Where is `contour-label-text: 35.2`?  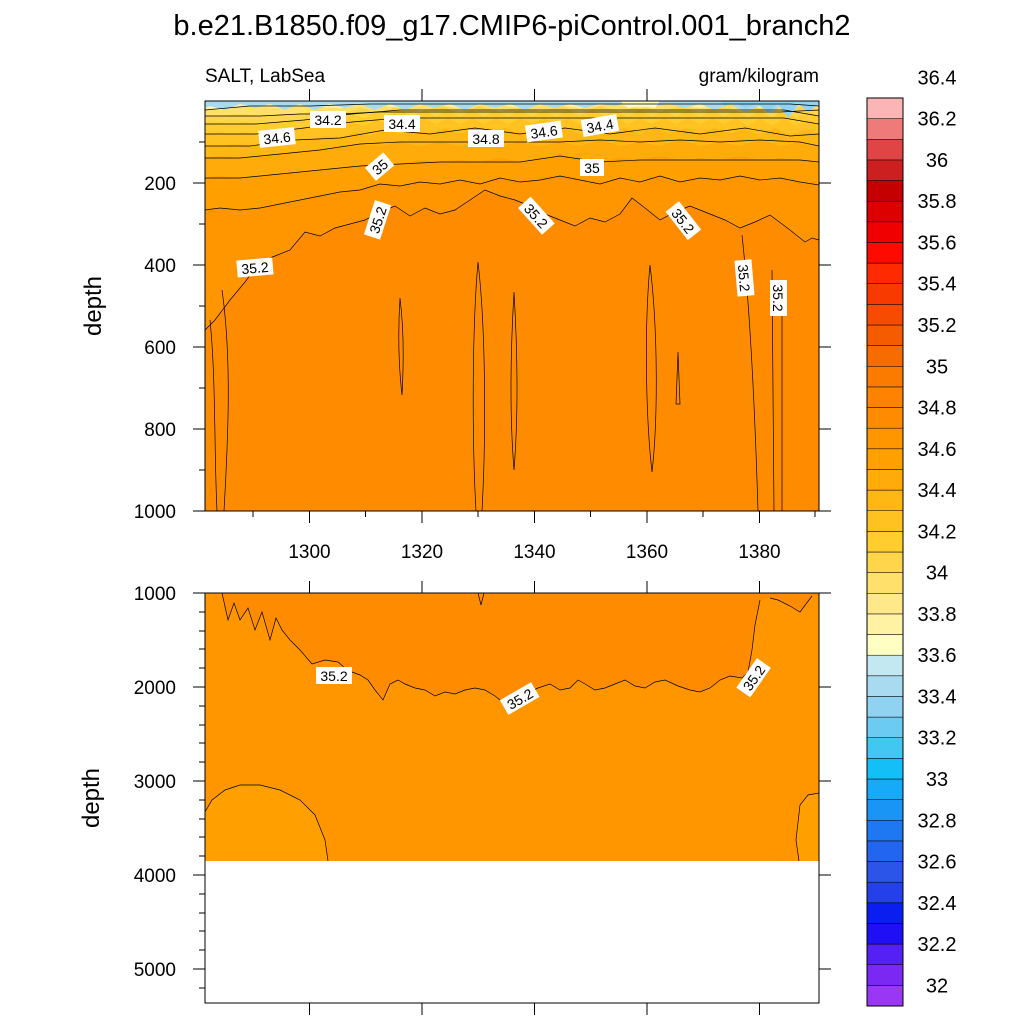
contour-label-text: 35.2 is located at coordinates (255, 268).